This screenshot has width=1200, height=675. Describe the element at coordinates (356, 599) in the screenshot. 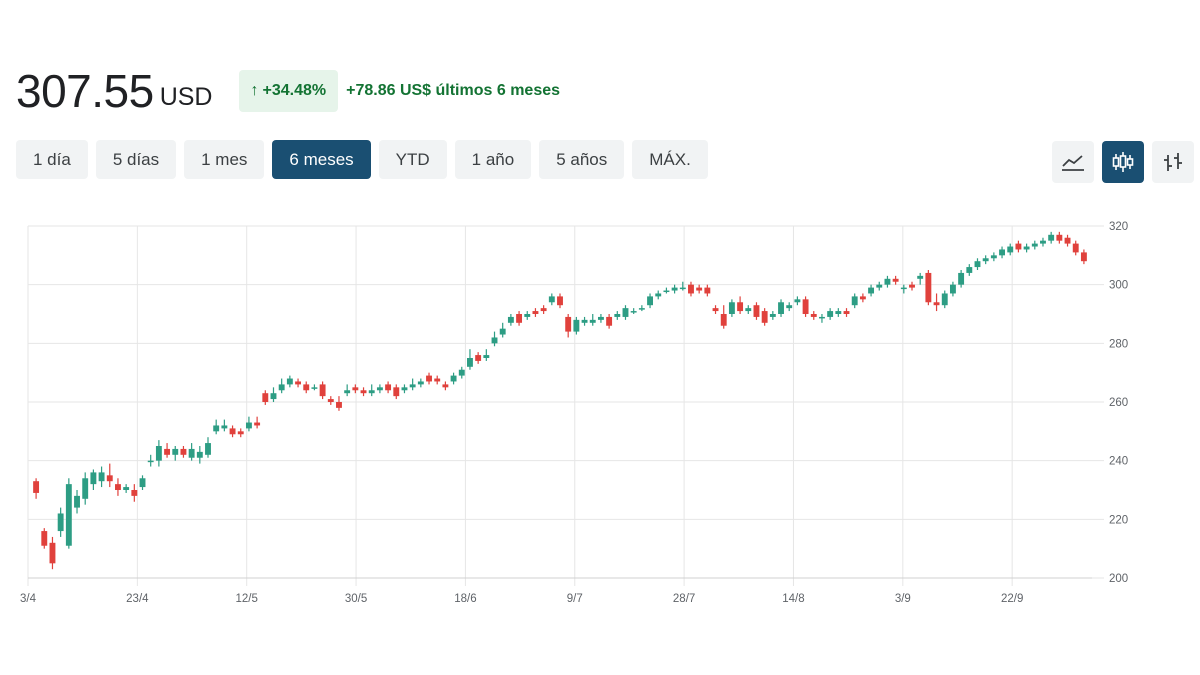

I see `x-tick-label: 30/5` at that location.